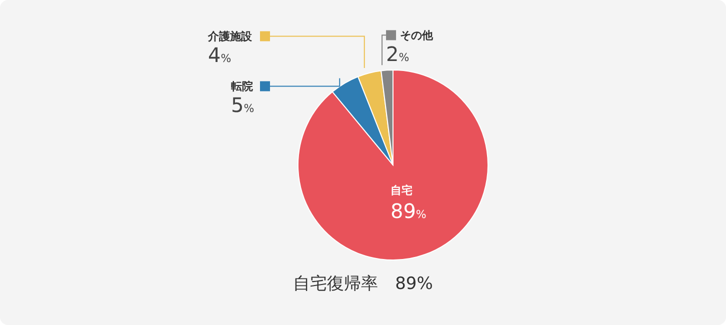 This screenshot has width=726, height=325. What do you see at coordinates (408, 211) in the screenshot?
I see `data-label: 89%` at bounding box center [408, 211].